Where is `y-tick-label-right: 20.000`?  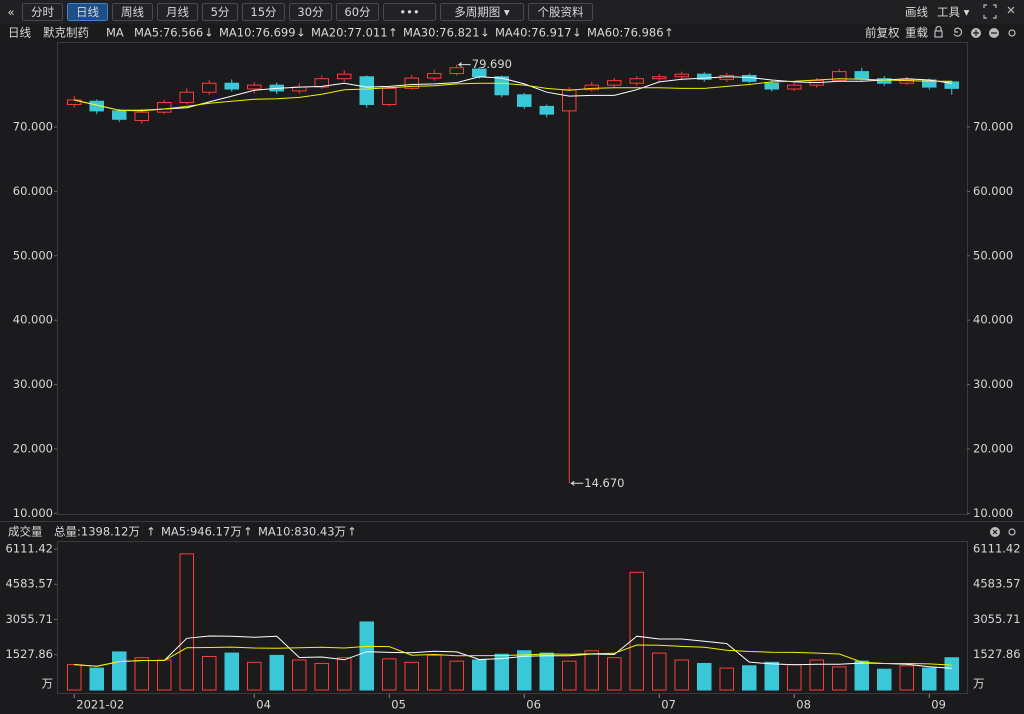
y-tick-label-right: 20.000 is located at coordinates (993, 448).